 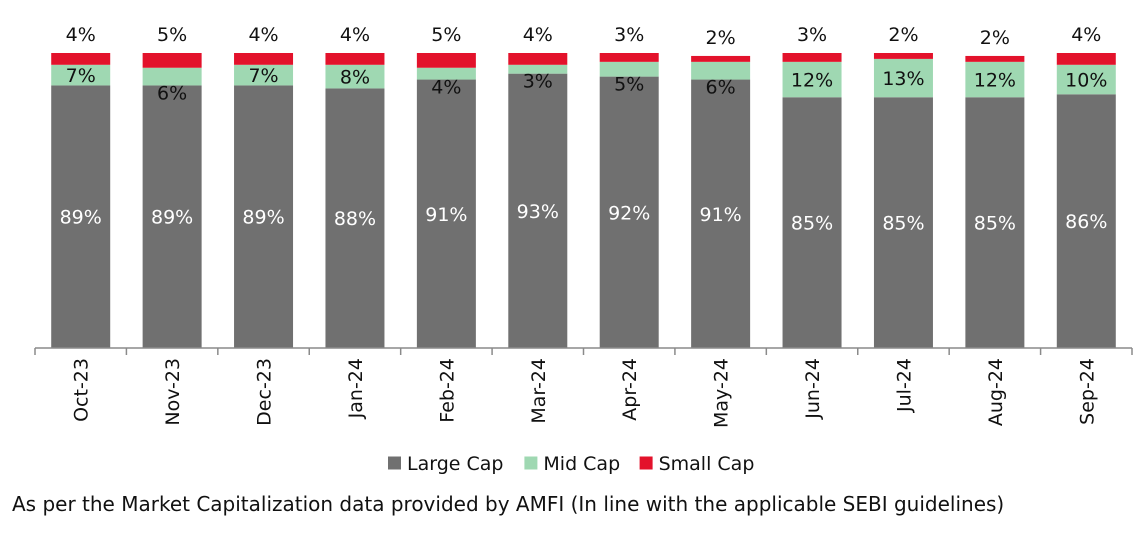 What do you see at coordinates (539, 391) in the screenshot?
I see `x-tick-label-mar-24: Mar-24` at bounding box center [539, 391].